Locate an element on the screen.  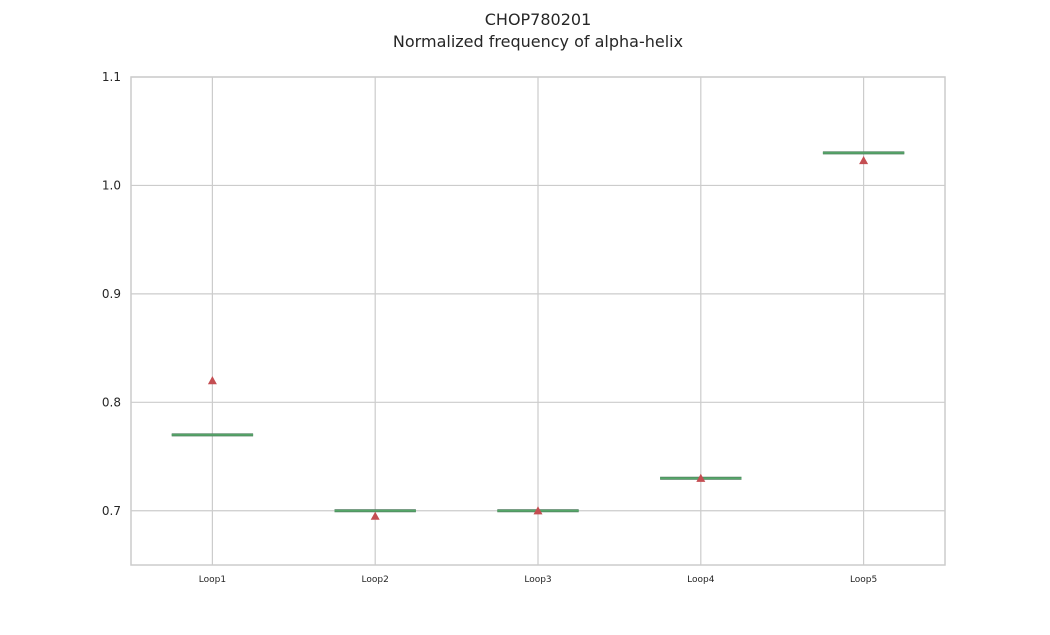
y-tick-label: 0.8 is located at coordinates (111, 402).